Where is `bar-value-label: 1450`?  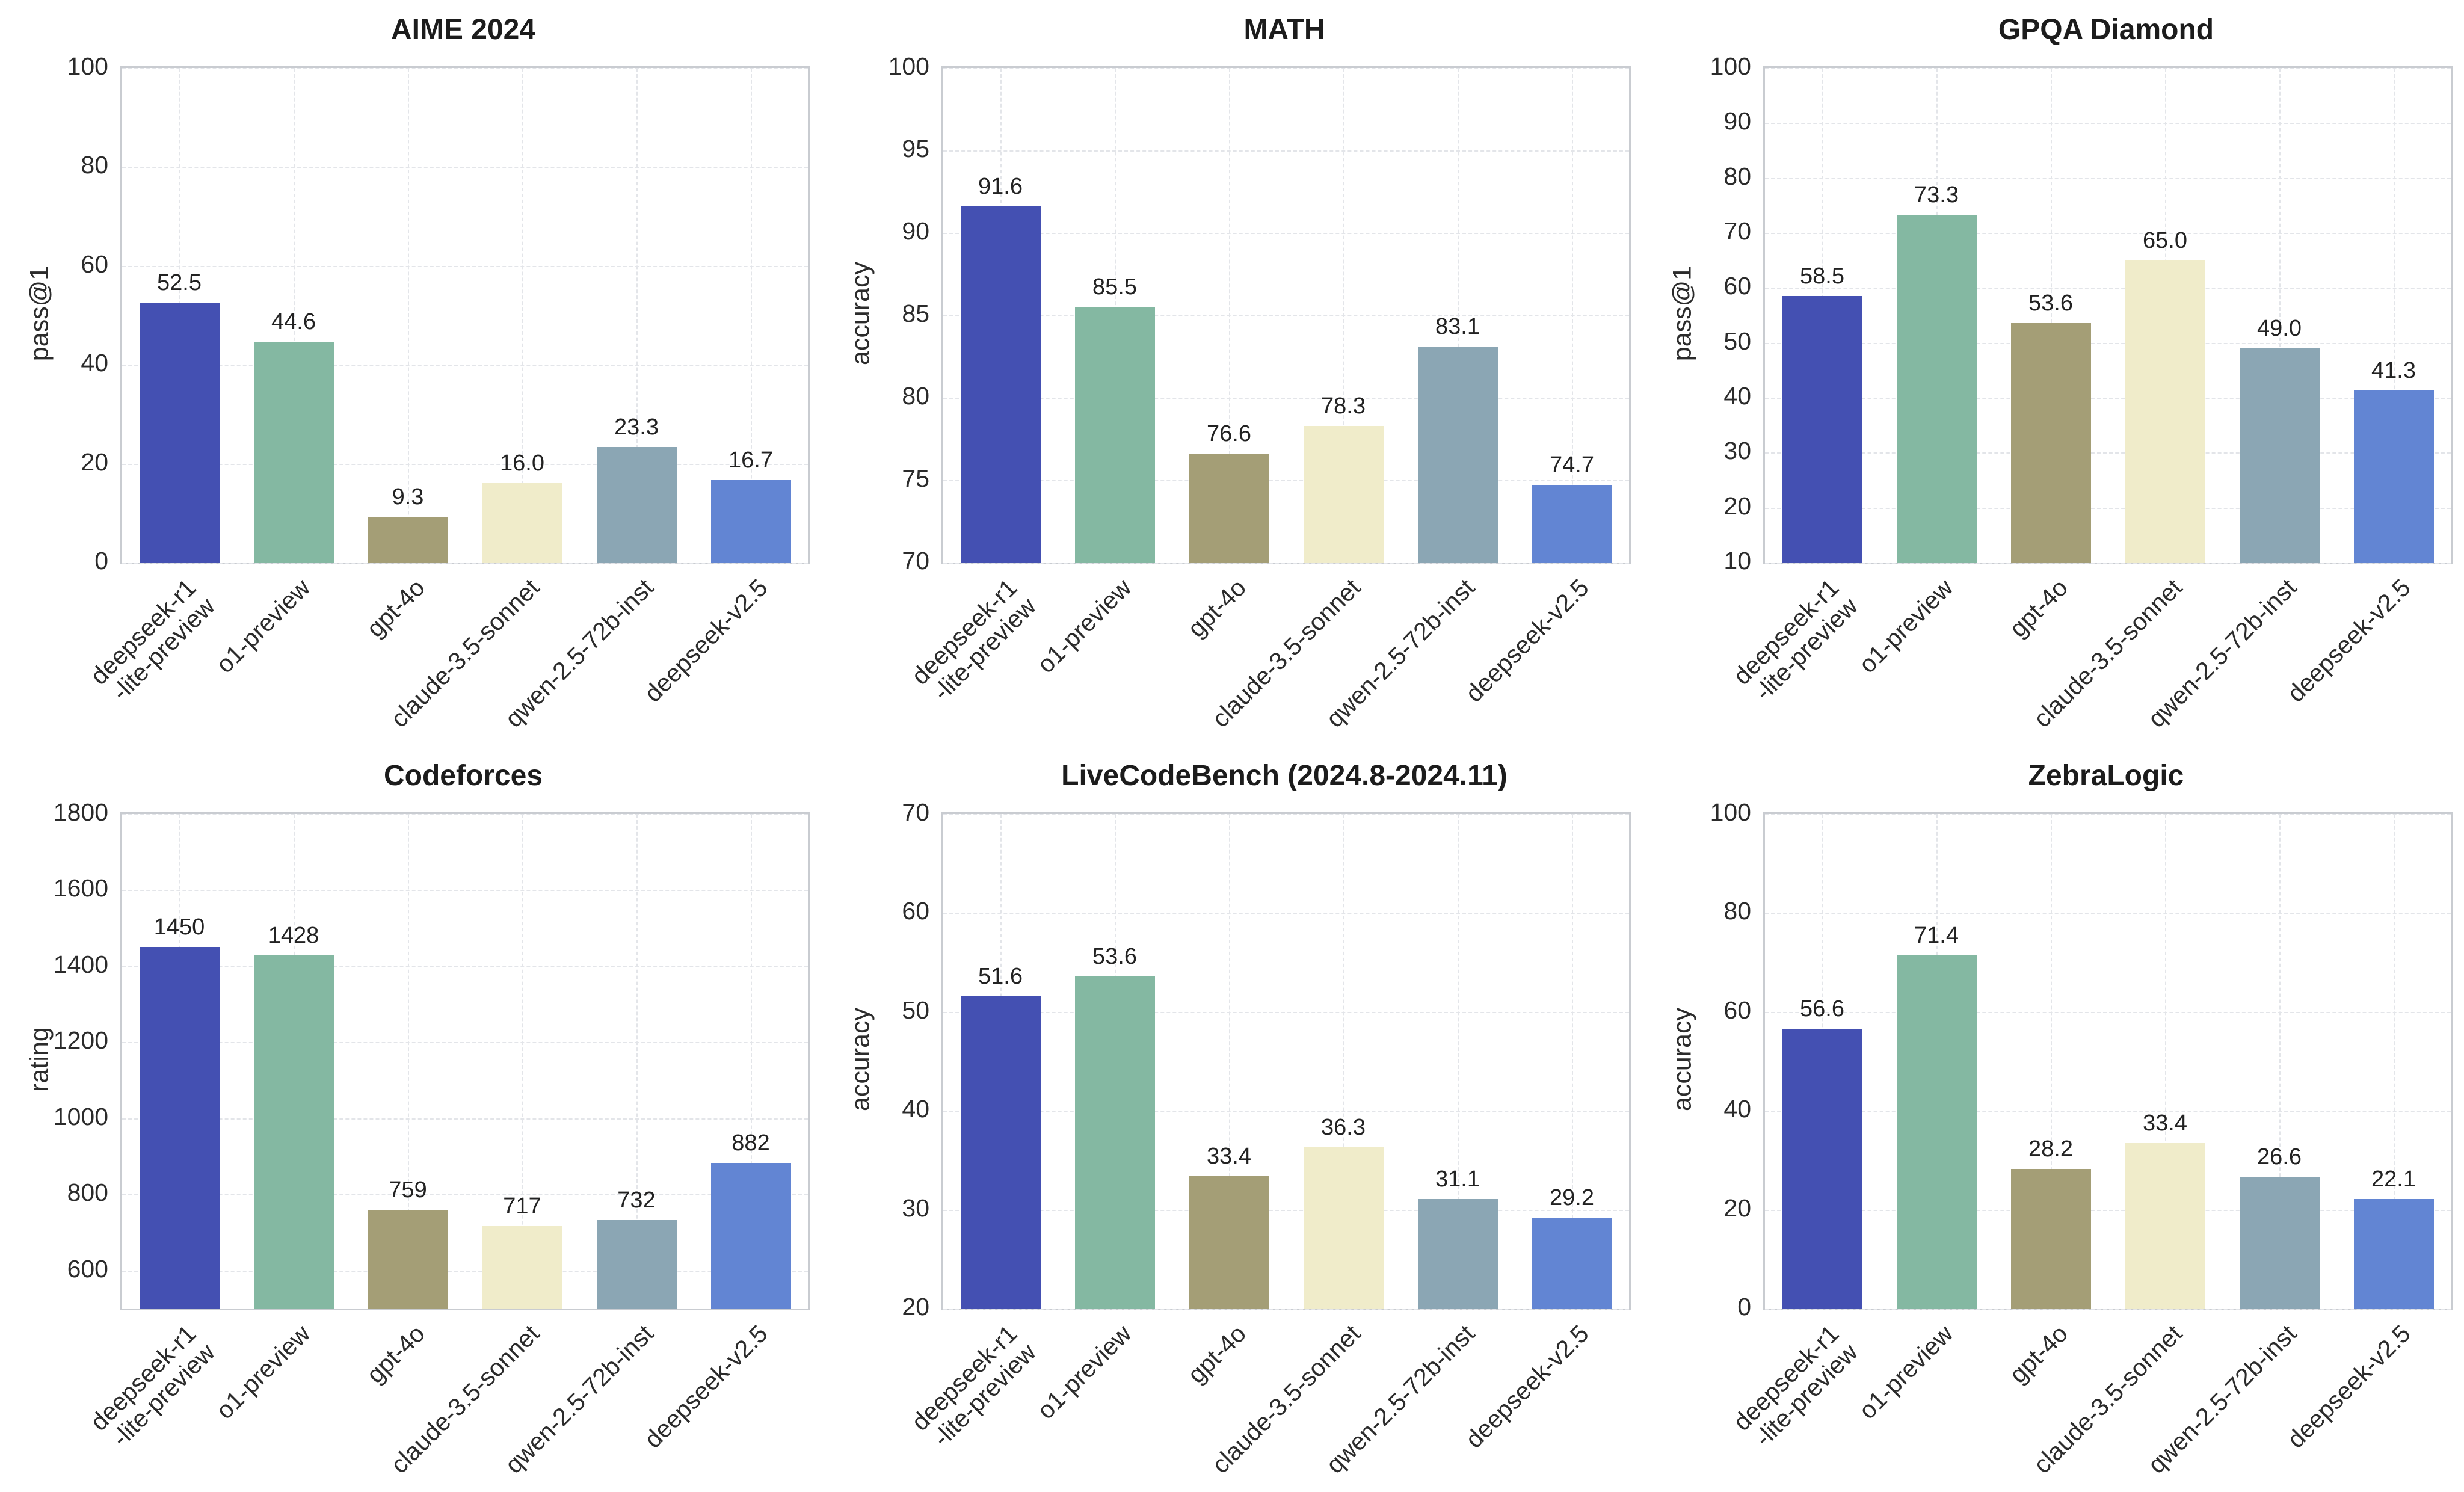 bar-value-label: 1450 is located at coordinates (179, 927).